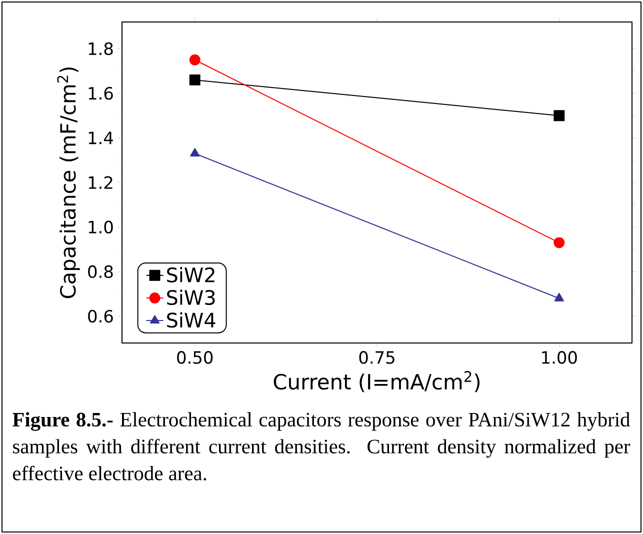  I want to click on x-axis-title: Current (I=mA/cm$^{2}$), so click(377, 381).